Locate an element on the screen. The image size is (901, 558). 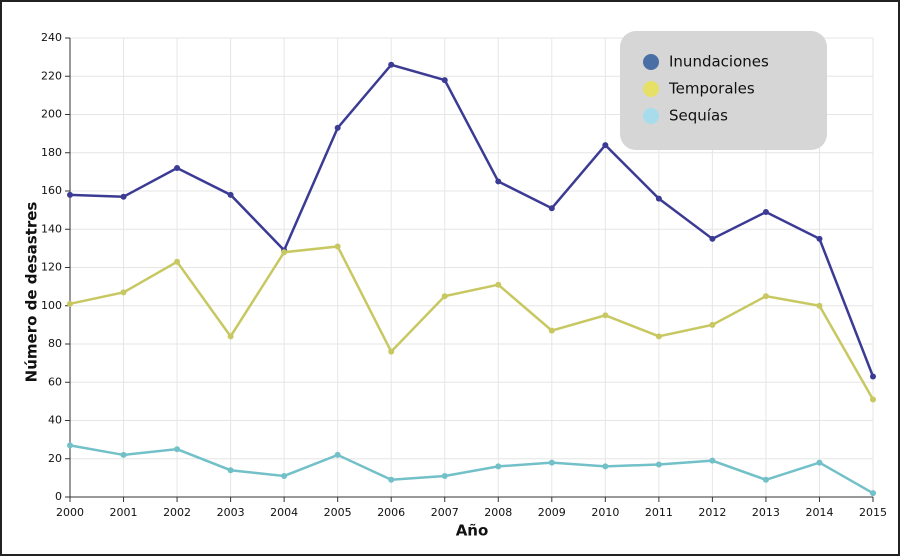
y-tick-label: 140 is located at coordinates (51, 228).